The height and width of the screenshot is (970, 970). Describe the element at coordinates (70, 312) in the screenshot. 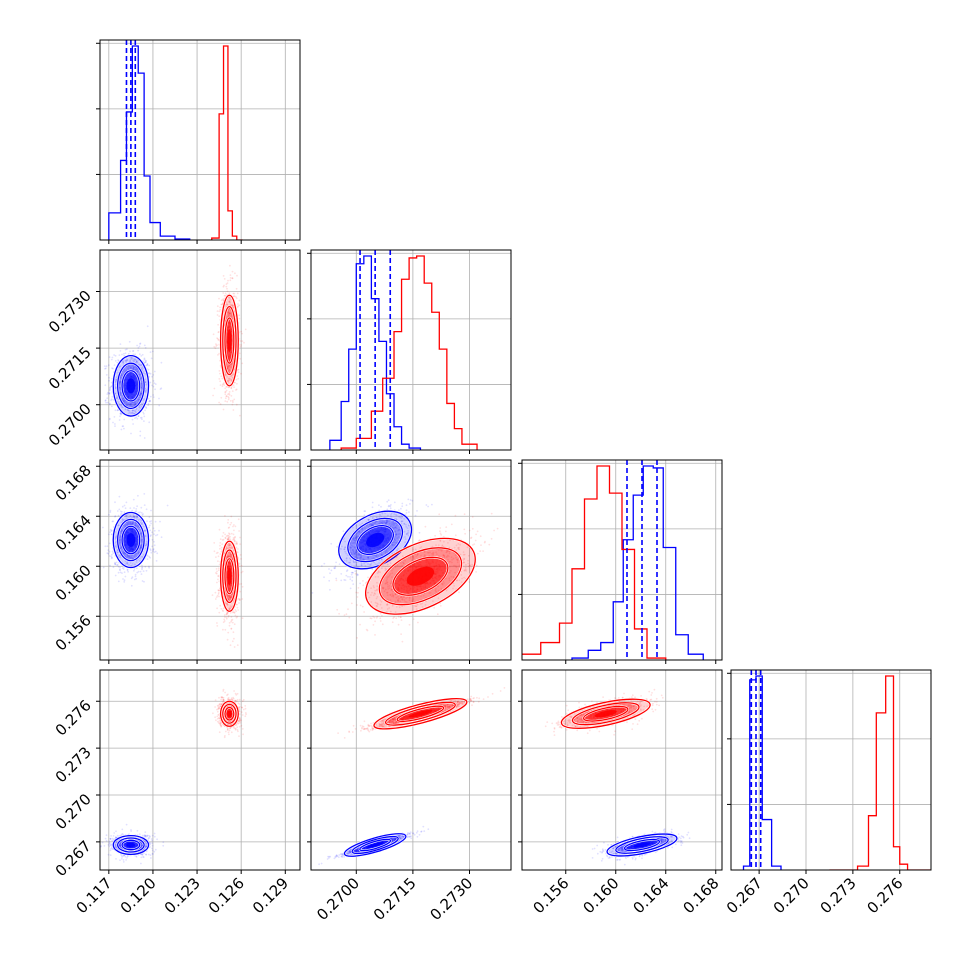

I see `y-tick-label: 0.2730` at that location.